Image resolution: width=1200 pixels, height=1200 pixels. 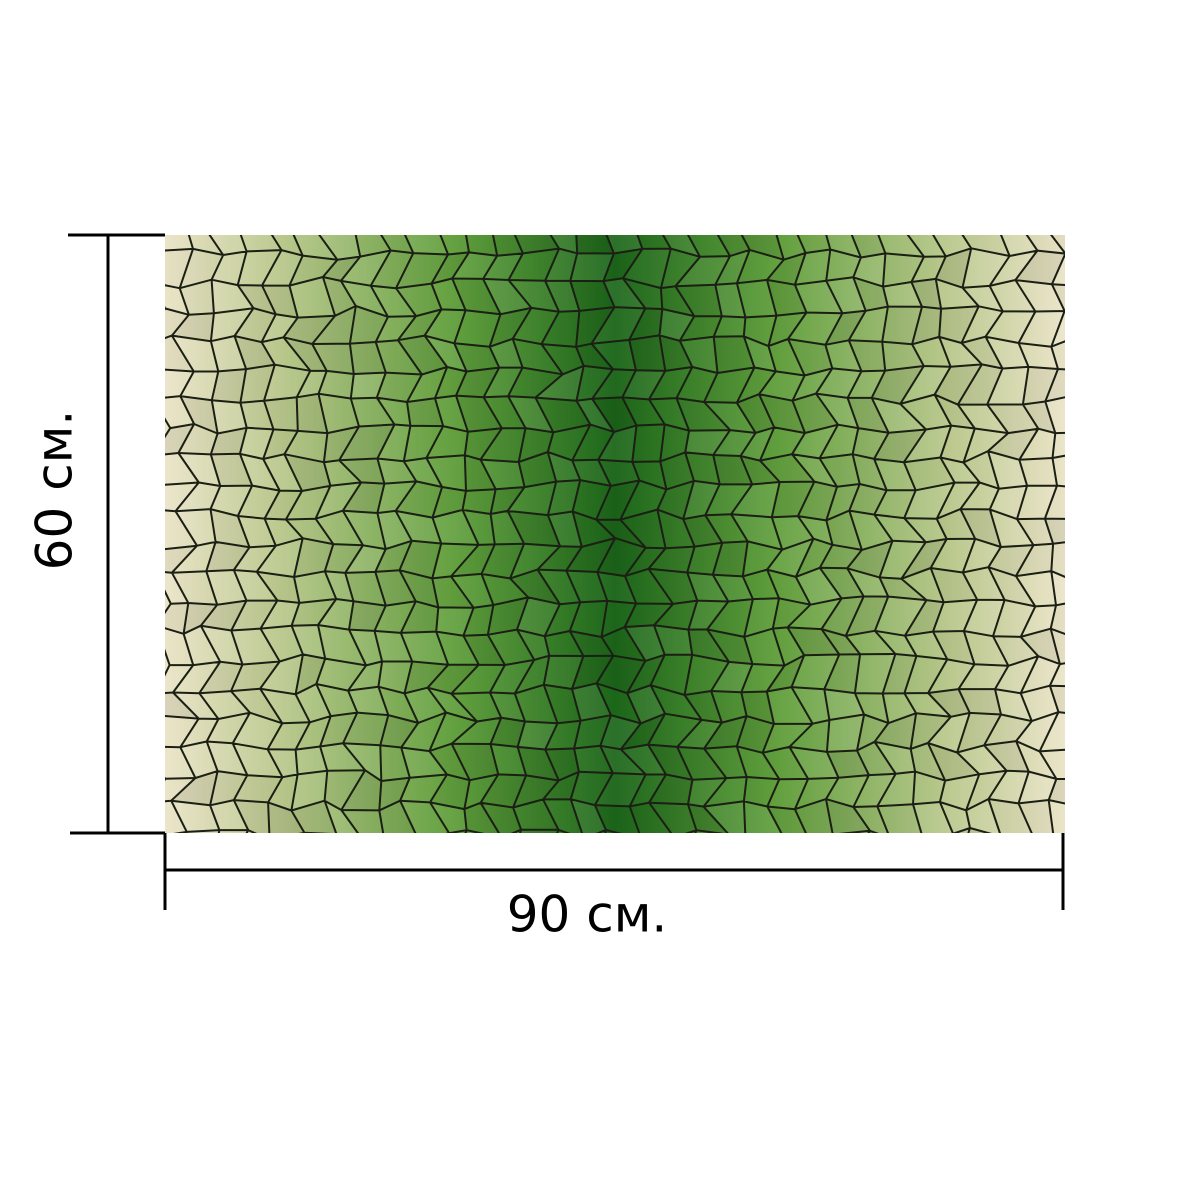 What do you see at coordinates (55, 490) in the screenshot?
I see `height-label: 60 см.` at bounding box center [55, 490].